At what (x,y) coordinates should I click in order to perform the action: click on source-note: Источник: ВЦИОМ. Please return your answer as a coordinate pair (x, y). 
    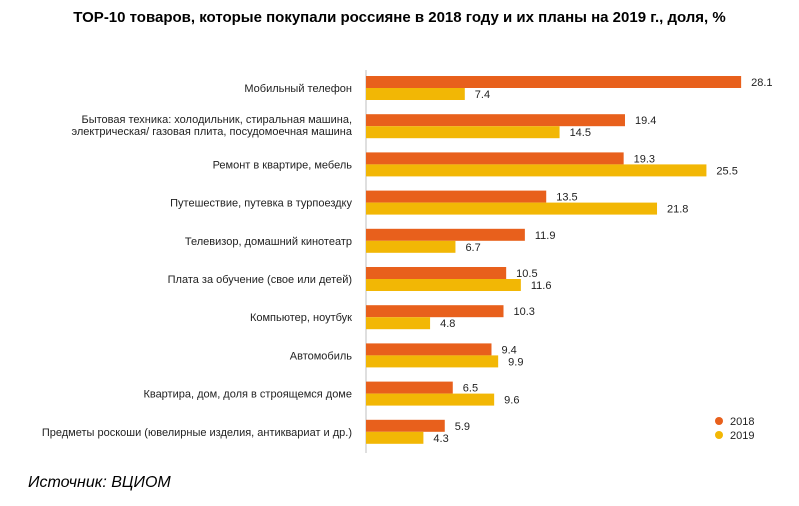
    Looking at the image, I should click on (99, 482).